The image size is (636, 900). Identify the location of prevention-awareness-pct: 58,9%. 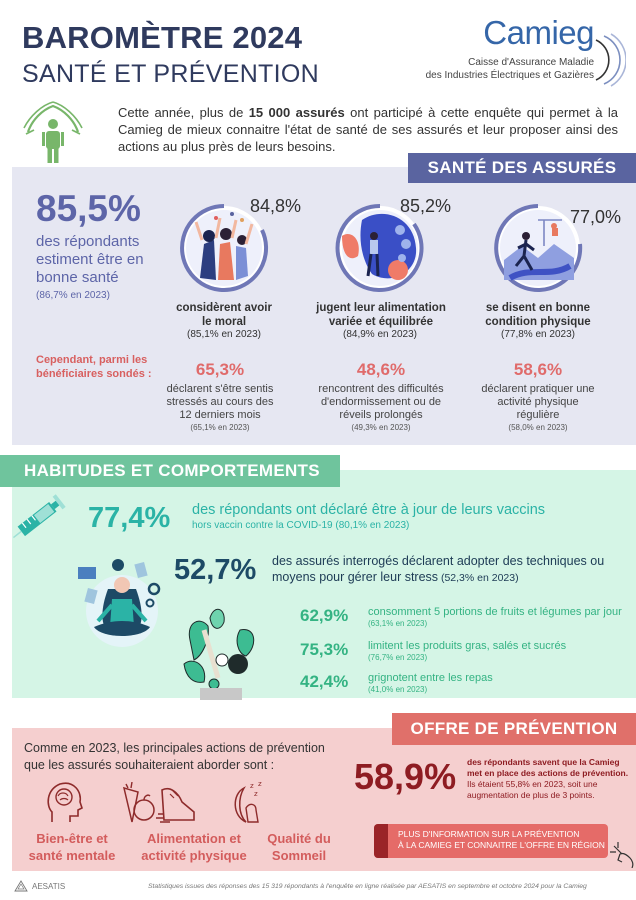
(405, 776).